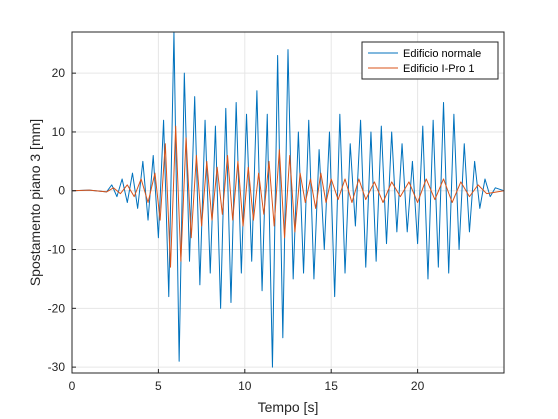 The image size is (558, 419). Describe the element at coordinates (245, 386) in the screenshot. I see `x-tick-label: 10` at that location.